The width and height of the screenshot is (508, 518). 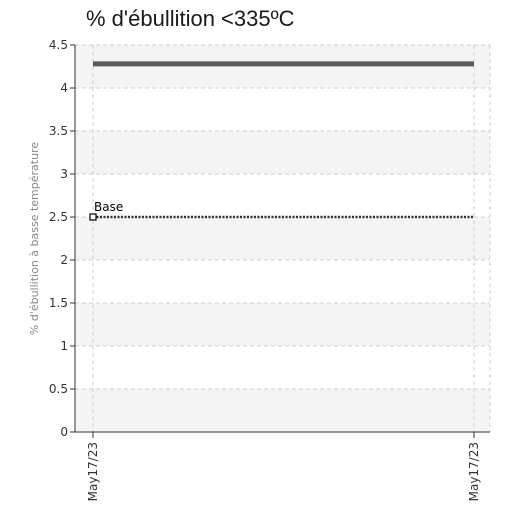 What do you see at coordinates (93, 217) in the screenshot?
I see `annotation-marker` at bounding box center [93, 217].